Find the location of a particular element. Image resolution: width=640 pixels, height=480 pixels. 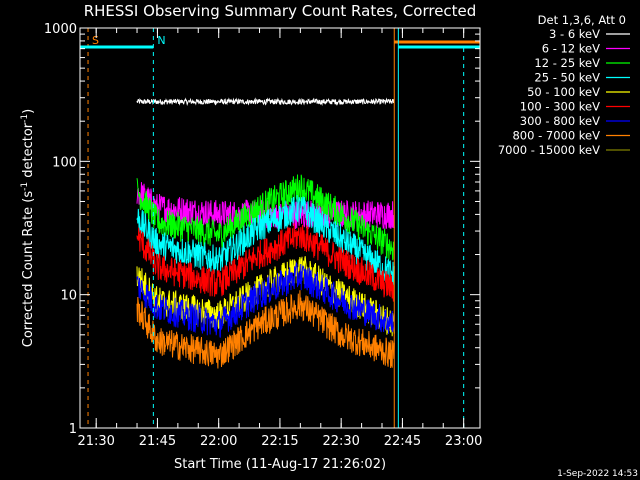

legend-item-label: 800 - 7000 keV is located at coordinates (556, 136).